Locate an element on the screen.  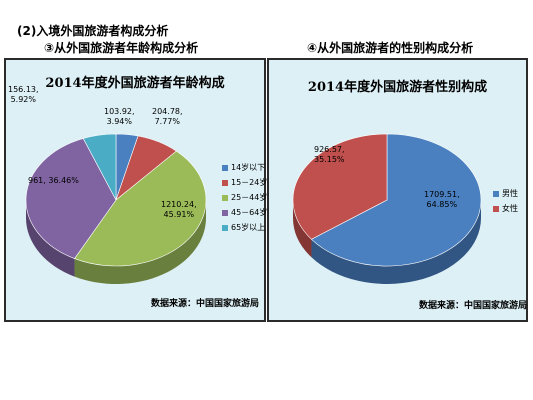
pie-label-male: 1709.51, 64.85% is located at coordinates (442, 199).